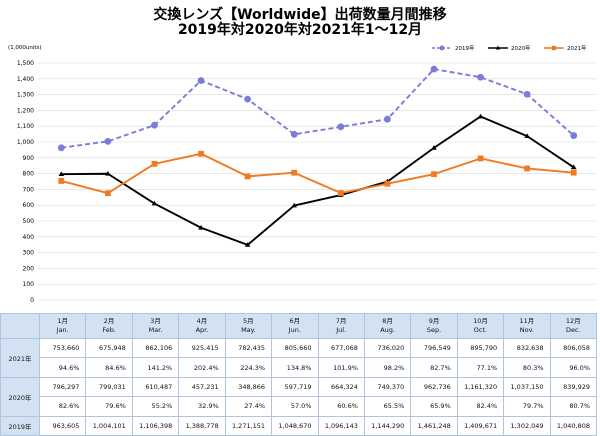  Describe the element at coordinates (573, 326) in the screenshot. I see `month-header: 12月 Dec.` at that location.